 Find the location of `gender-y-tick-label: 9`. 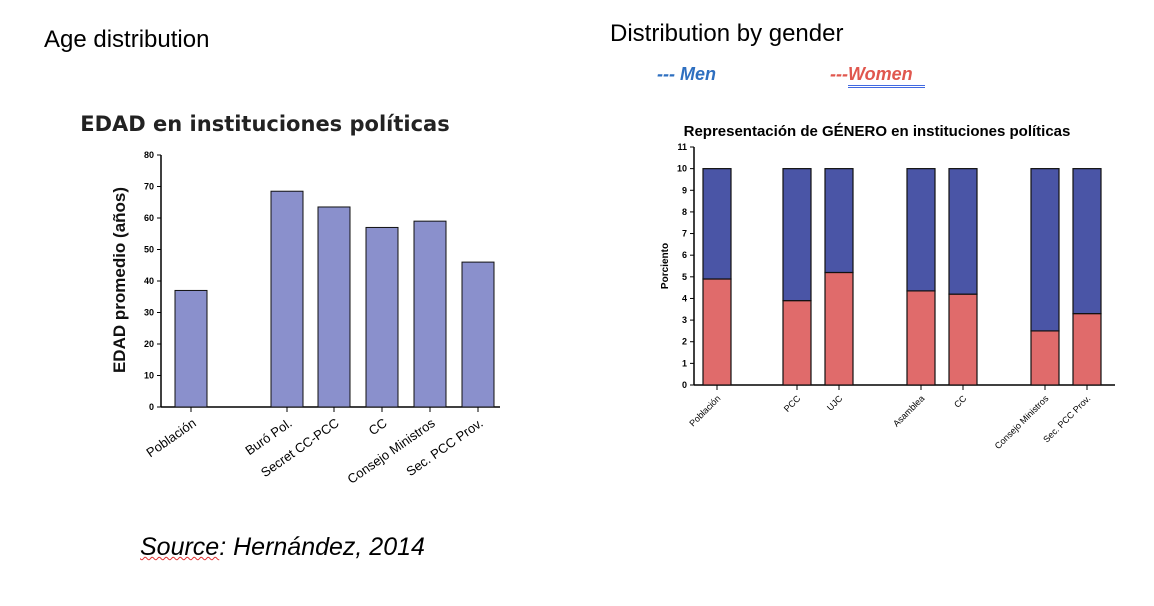

gender-y-tick-label: 9 is located at coordinates (684, 190).